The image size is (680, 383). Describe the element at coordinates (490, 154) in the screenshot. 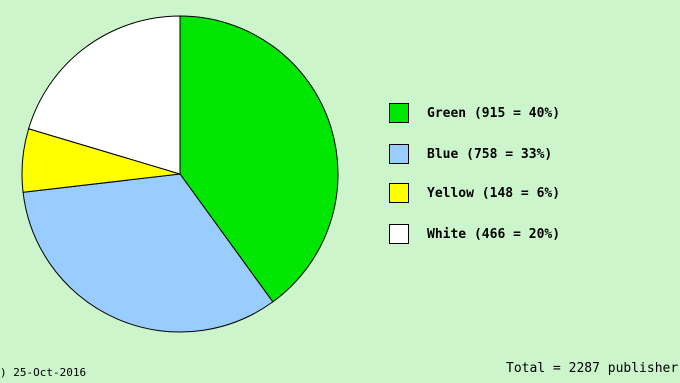

I see `legend-label-blue: Blue (758 = 33%)` at that location.